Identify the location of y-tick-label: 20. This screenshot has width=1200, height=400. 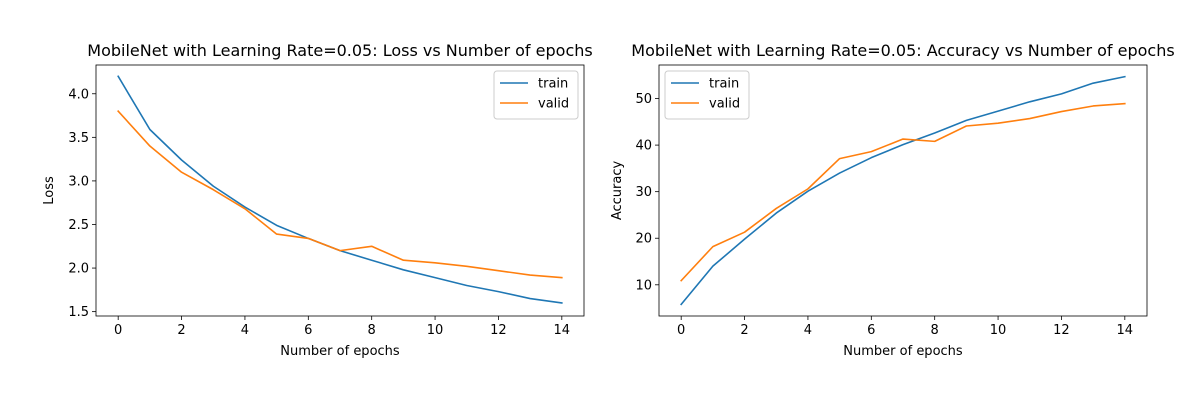
(643, 239).